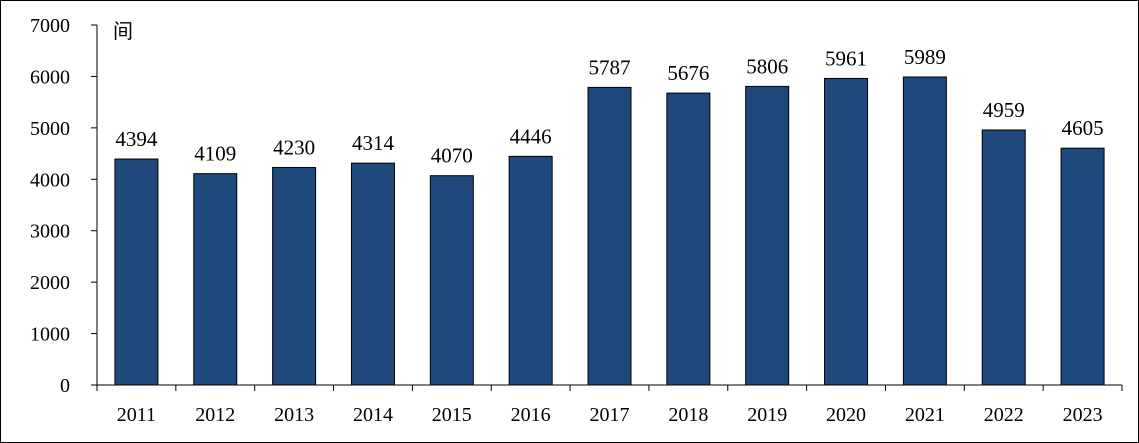  I want to click on x-tick-label: 2011, so click(136, 415).